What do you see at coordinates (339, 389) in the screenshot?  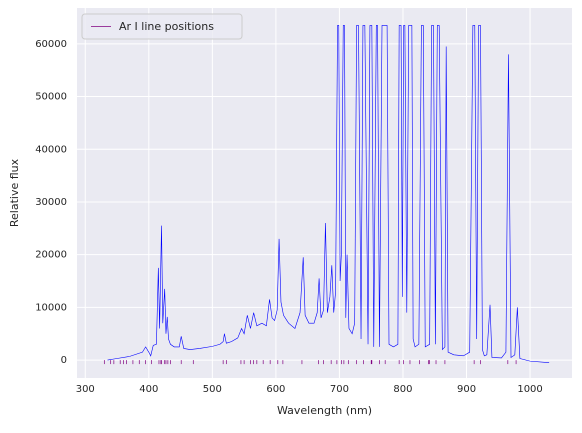 I see `x-tick-label: 700` at bounding box center [339, 389].